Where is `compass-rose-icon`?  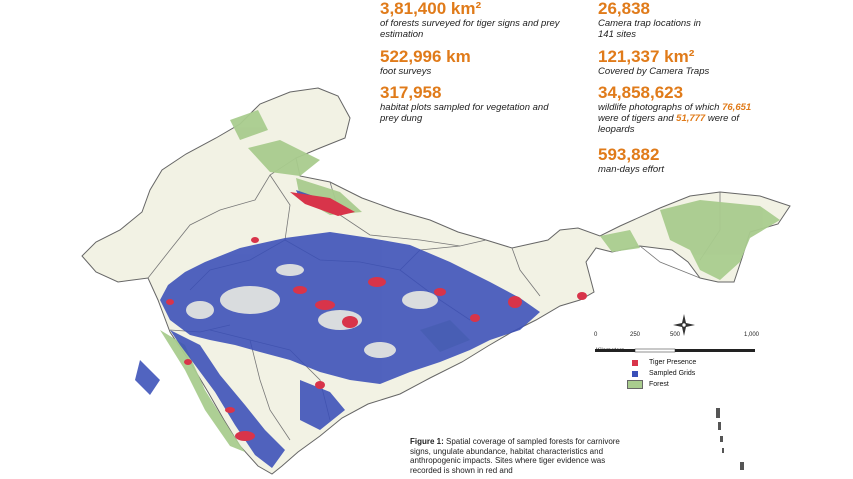 compass-rose-icon is located at coordinates (684, 325).